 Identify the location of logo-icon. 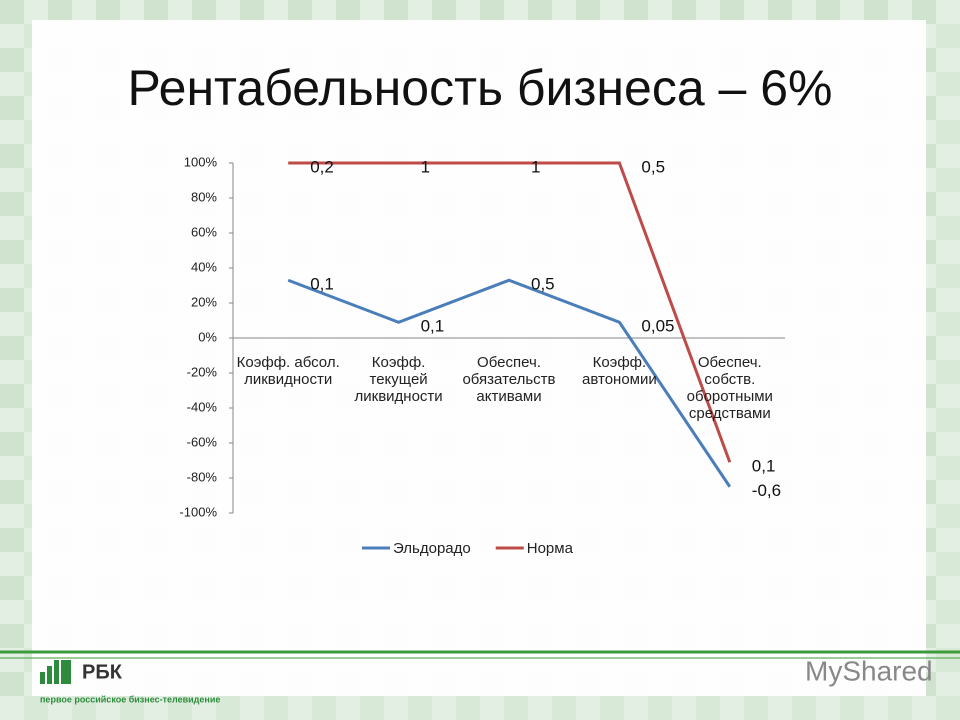
(55, 672).